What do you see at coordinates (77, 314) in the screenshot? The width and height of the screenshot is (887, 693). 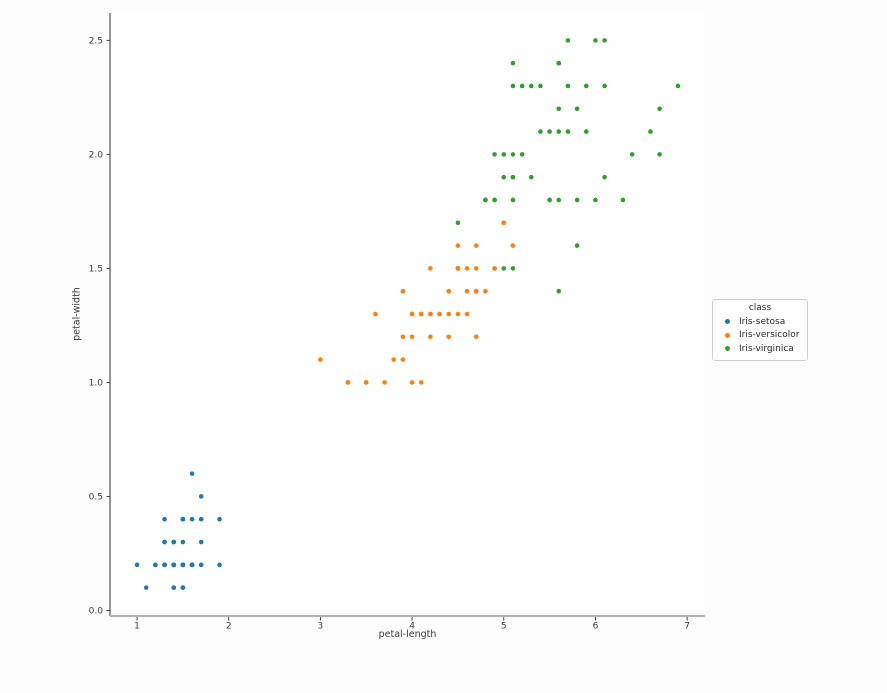 I see `y-axis-label: petal-width` at bounding box center [77, 314].